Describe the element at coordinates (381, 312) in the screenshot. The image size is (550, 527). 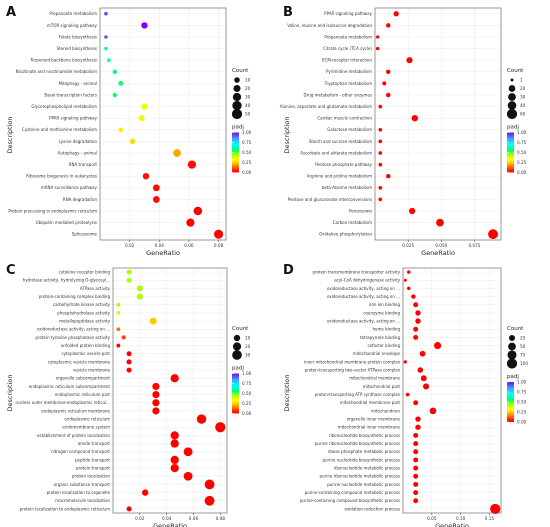
I see `y-tick-label: coenzyme binding` at that location.